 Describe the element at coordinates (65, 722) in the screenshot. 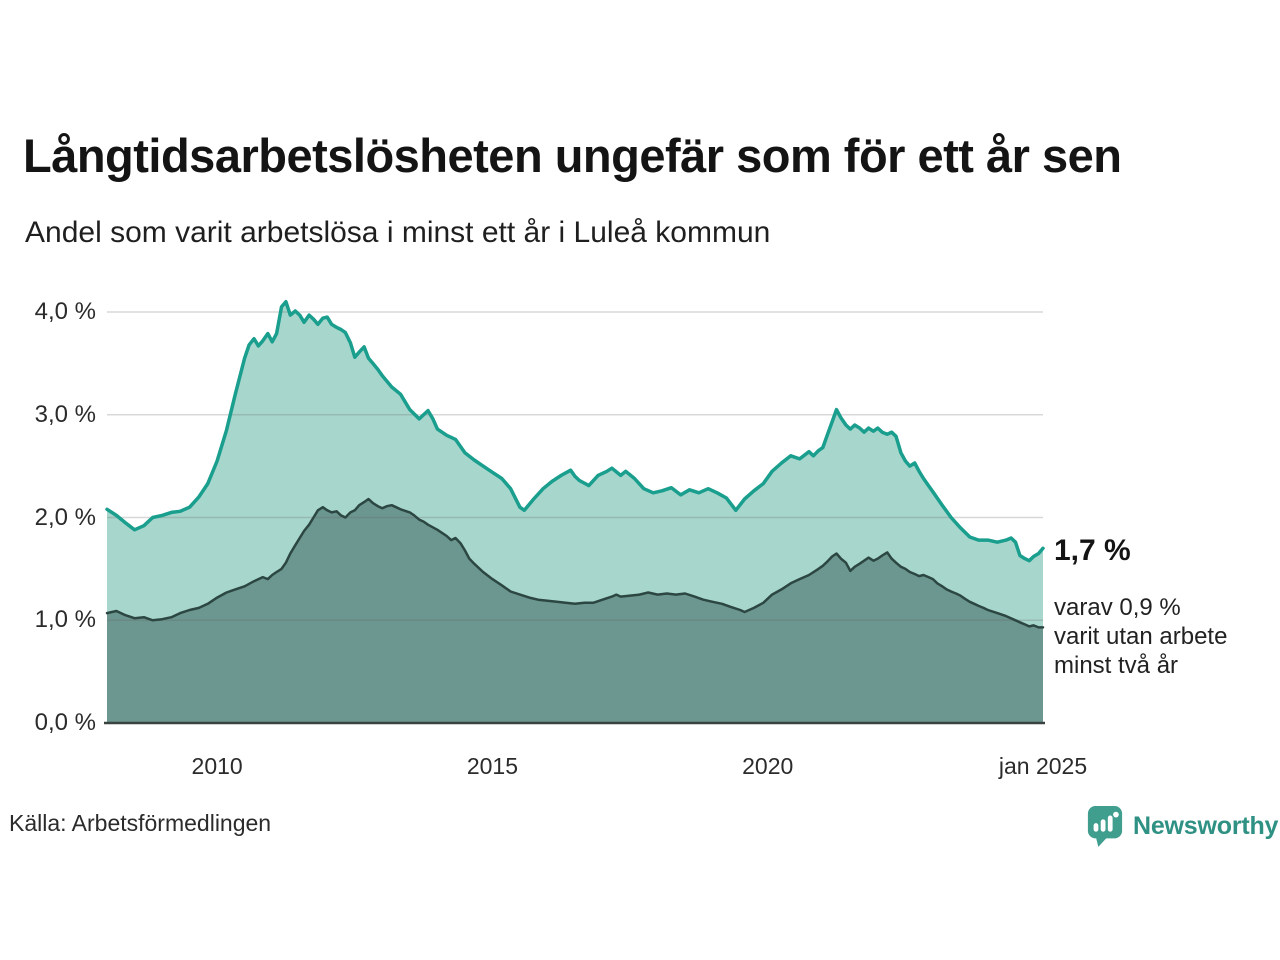

I see `y-axis-tick-label: 0,0 %` at that location.